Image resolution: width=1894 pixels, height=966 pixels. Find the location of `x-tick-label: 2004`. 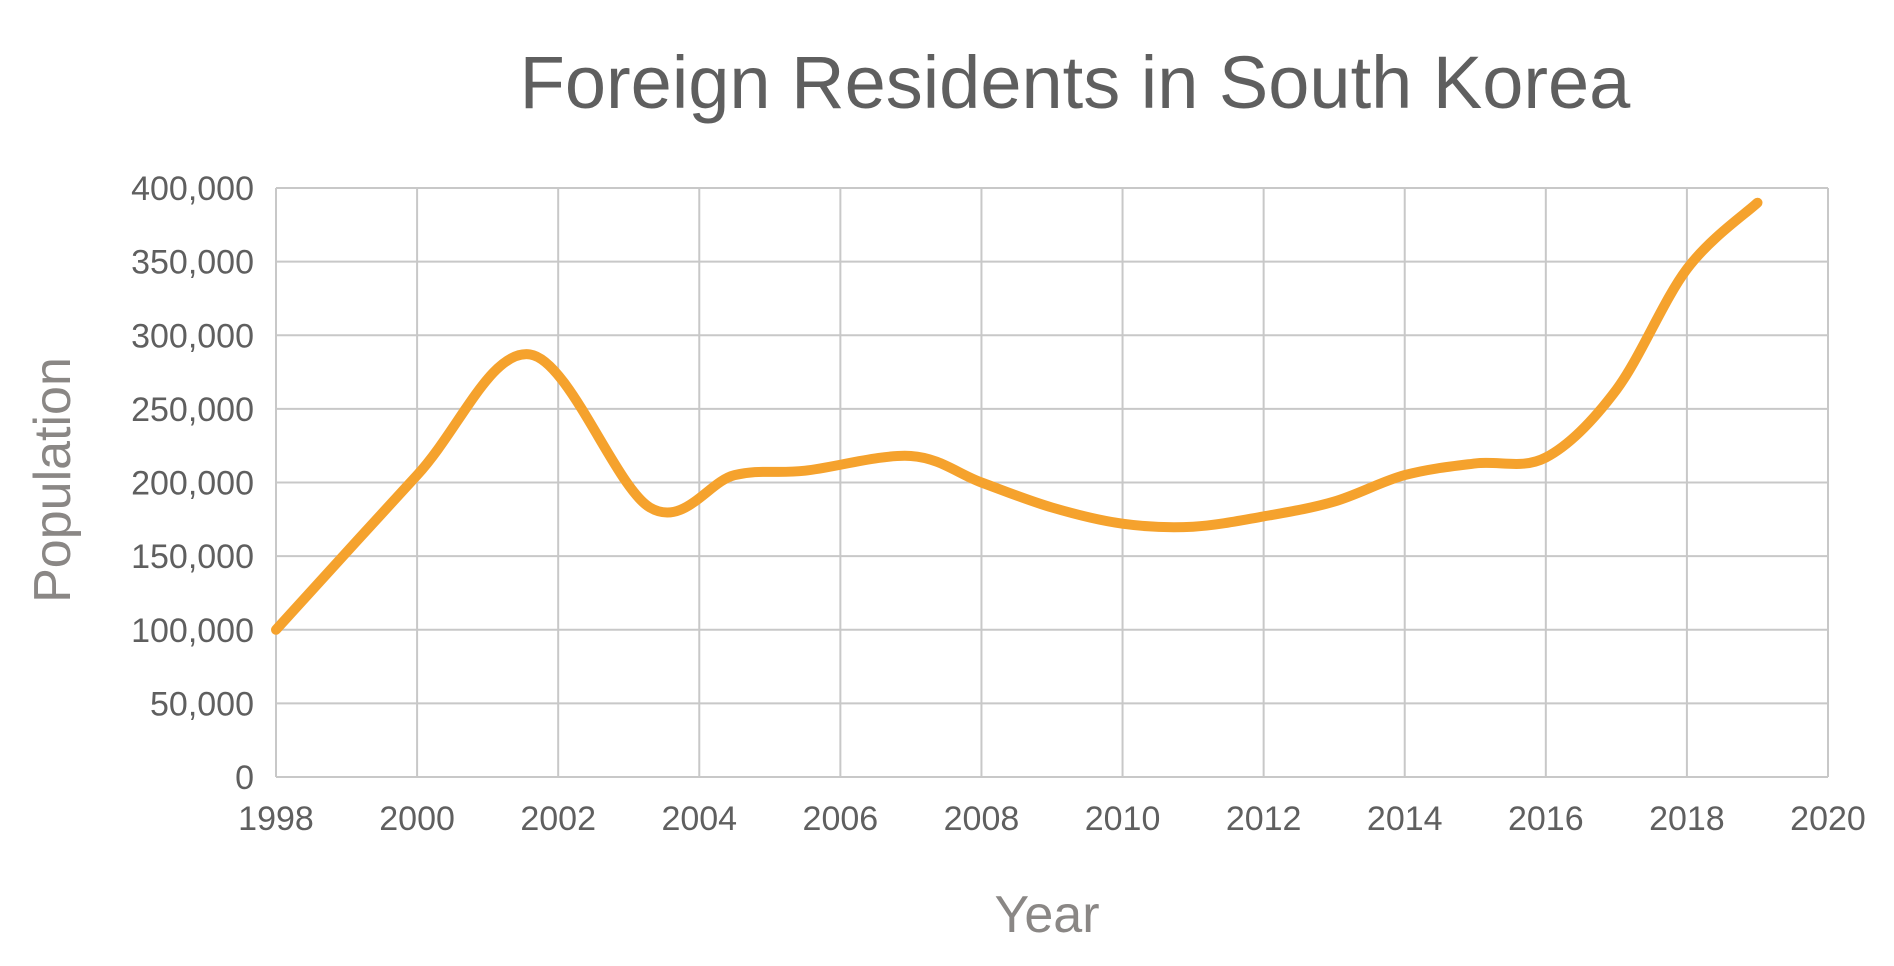

x-tick-label: 2004 is located at coordinates (699, 819).